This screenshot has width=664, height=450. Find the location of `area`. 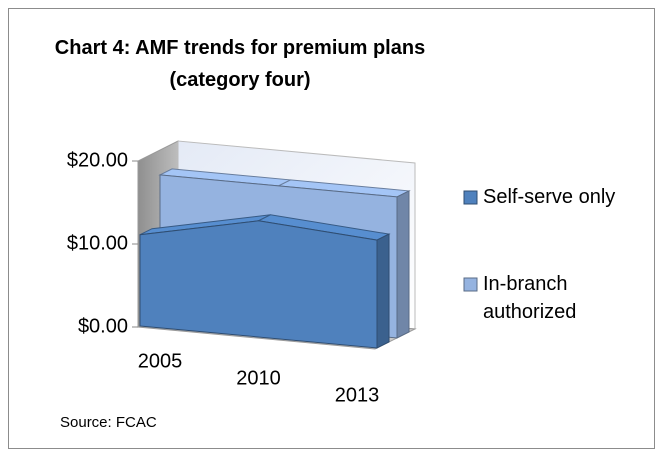

area is located at coordinates (258, 284).